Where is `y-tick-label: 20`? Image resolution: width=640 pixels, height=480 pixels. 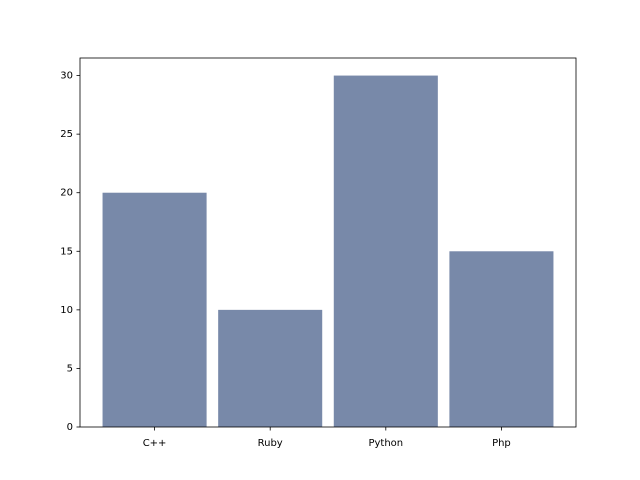
y-tick-label: 20 is located at coordinates (66, 193).